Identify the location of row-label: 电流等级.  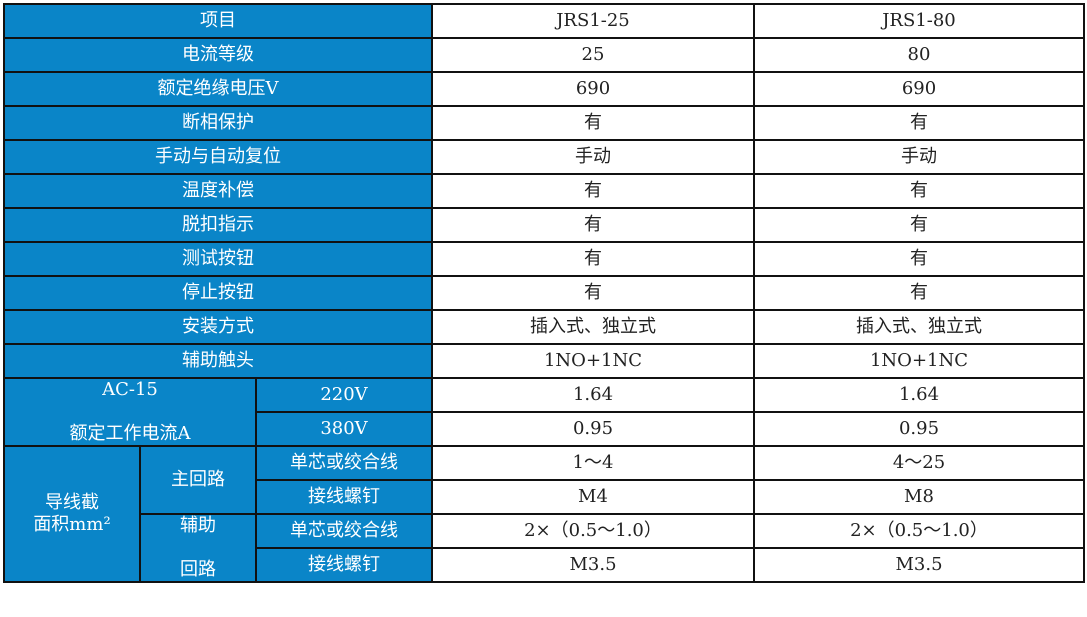
(218, 55).